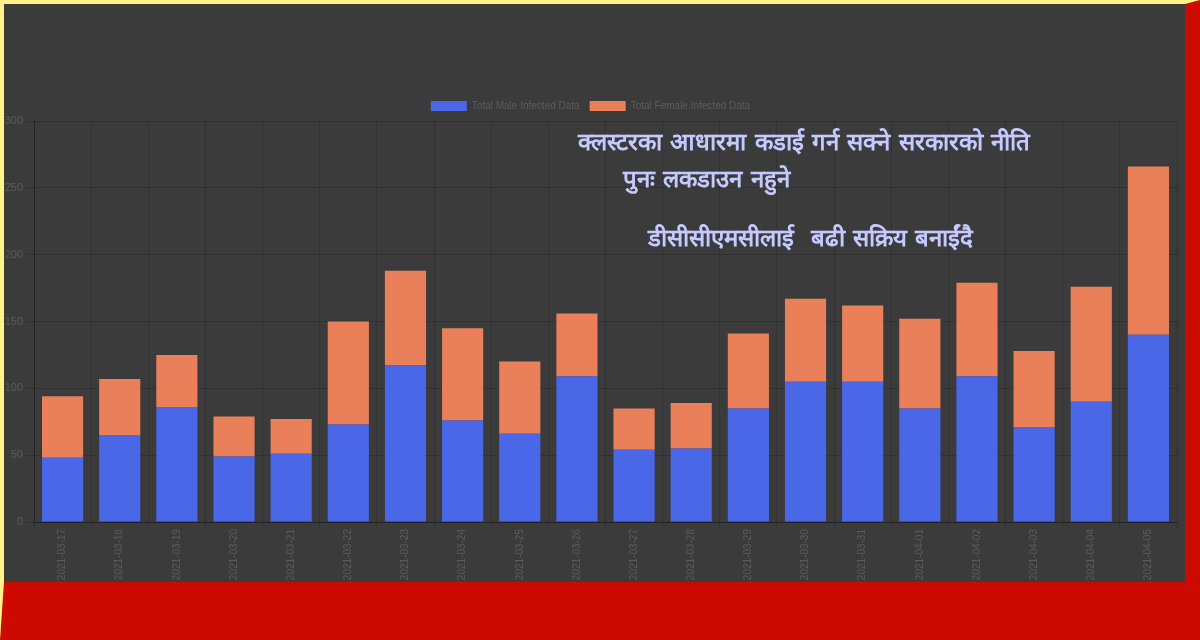 The width and height of the screenshot is (1200, 640). I want to click on annotation: क्लस्टरका आधारमा कडाई गर्न सक्ने सरकारको नीति, so click(804, 142).